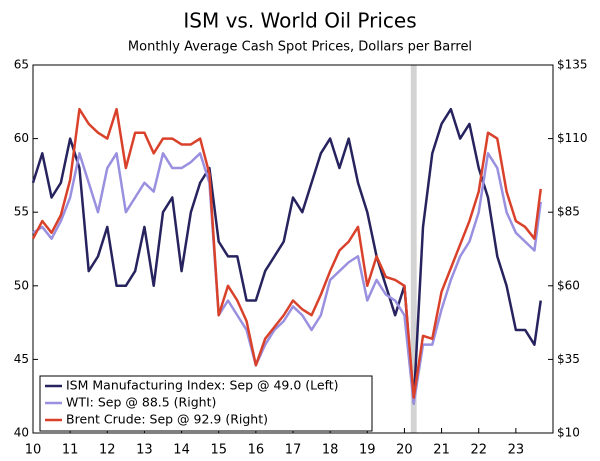 Image resolution: width=600 pixels, height=461 pixels. I want to click on x-tick-label: 23, so click(516, 450).